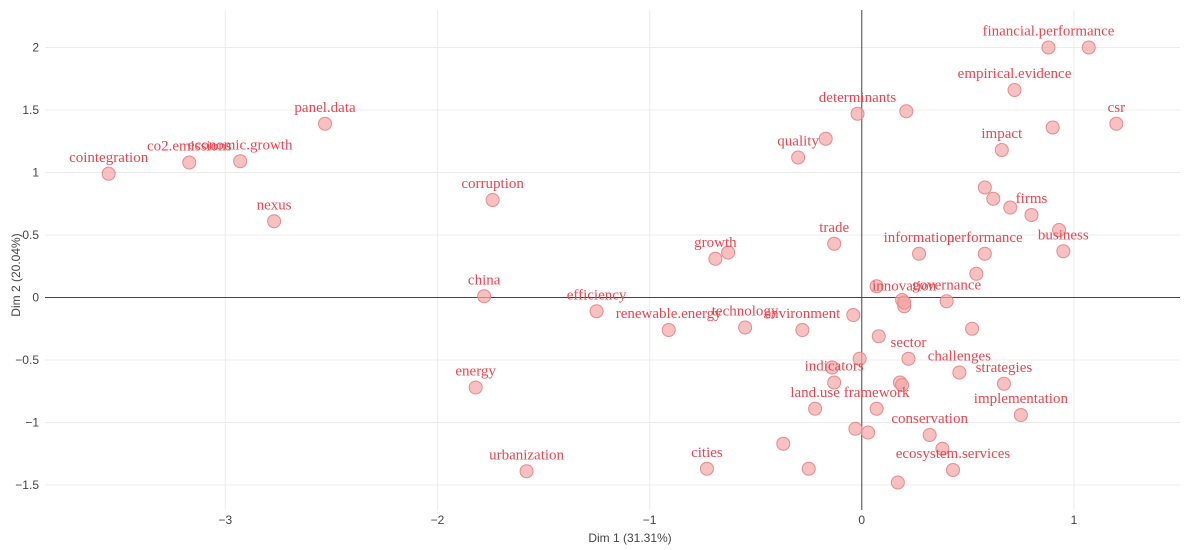  What do you see at coordinates (1031, 215) in the screenshot?
I see `data-point-firms` at bounding box center [1031, 215].